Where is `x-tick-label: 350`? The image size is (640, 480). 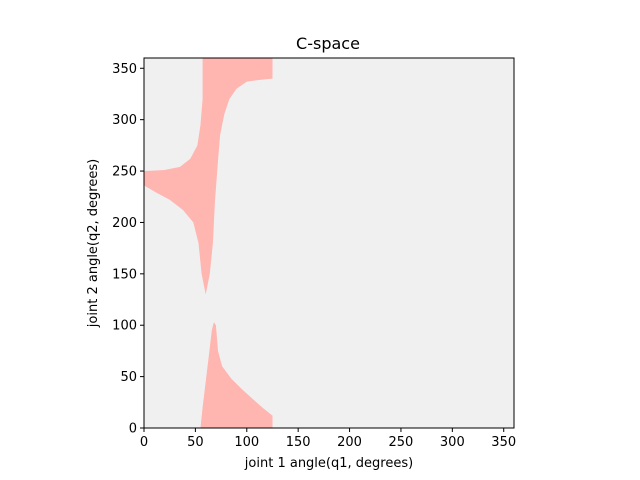
x-tick-label: 350 is located at coordinates (503, 442).